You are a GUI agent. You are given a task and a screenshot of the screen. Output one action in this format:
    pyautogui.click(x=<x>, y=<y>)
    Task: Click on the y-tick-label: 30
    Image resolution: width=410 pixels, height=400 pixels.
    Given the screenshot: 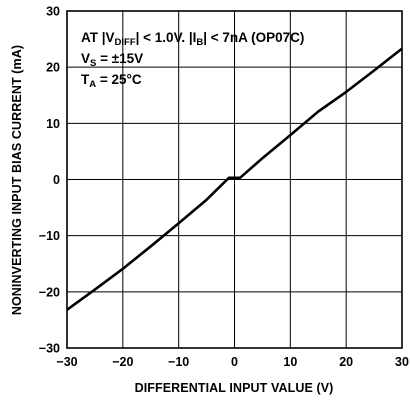 What is the action you would take?
    pyautogui.click(x=53, y=12)
    